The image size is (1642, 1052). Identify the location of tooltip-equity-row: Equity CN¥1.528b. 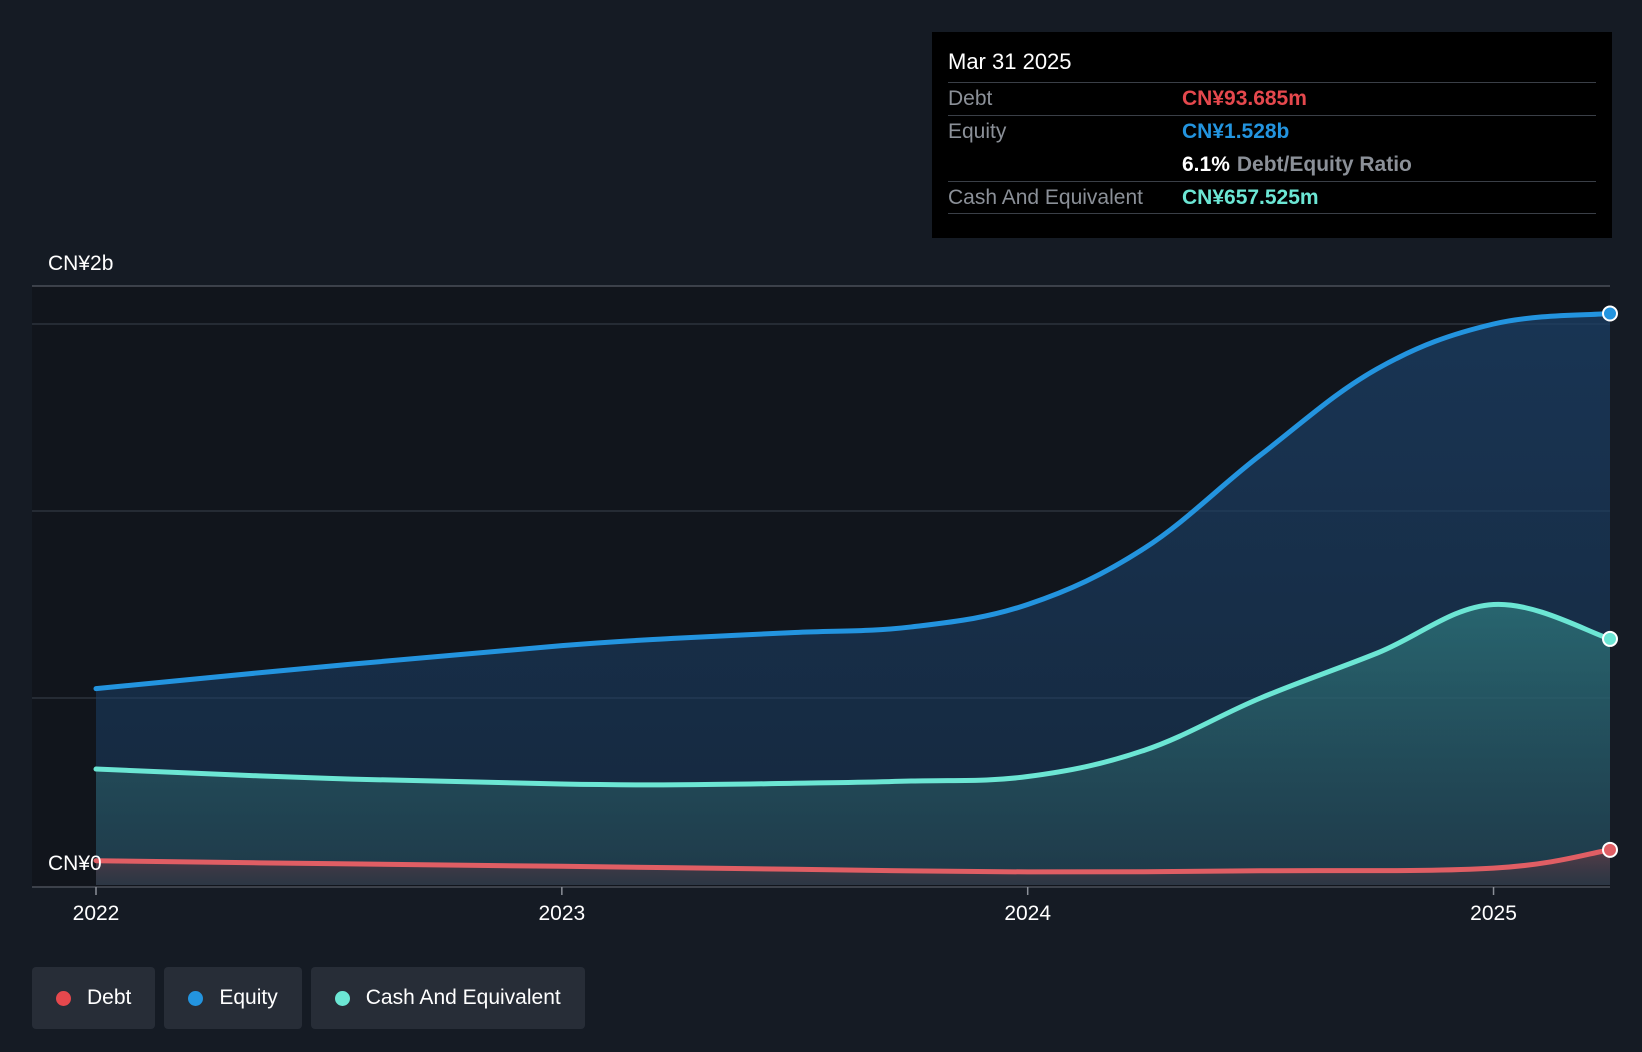
(1272, 131).